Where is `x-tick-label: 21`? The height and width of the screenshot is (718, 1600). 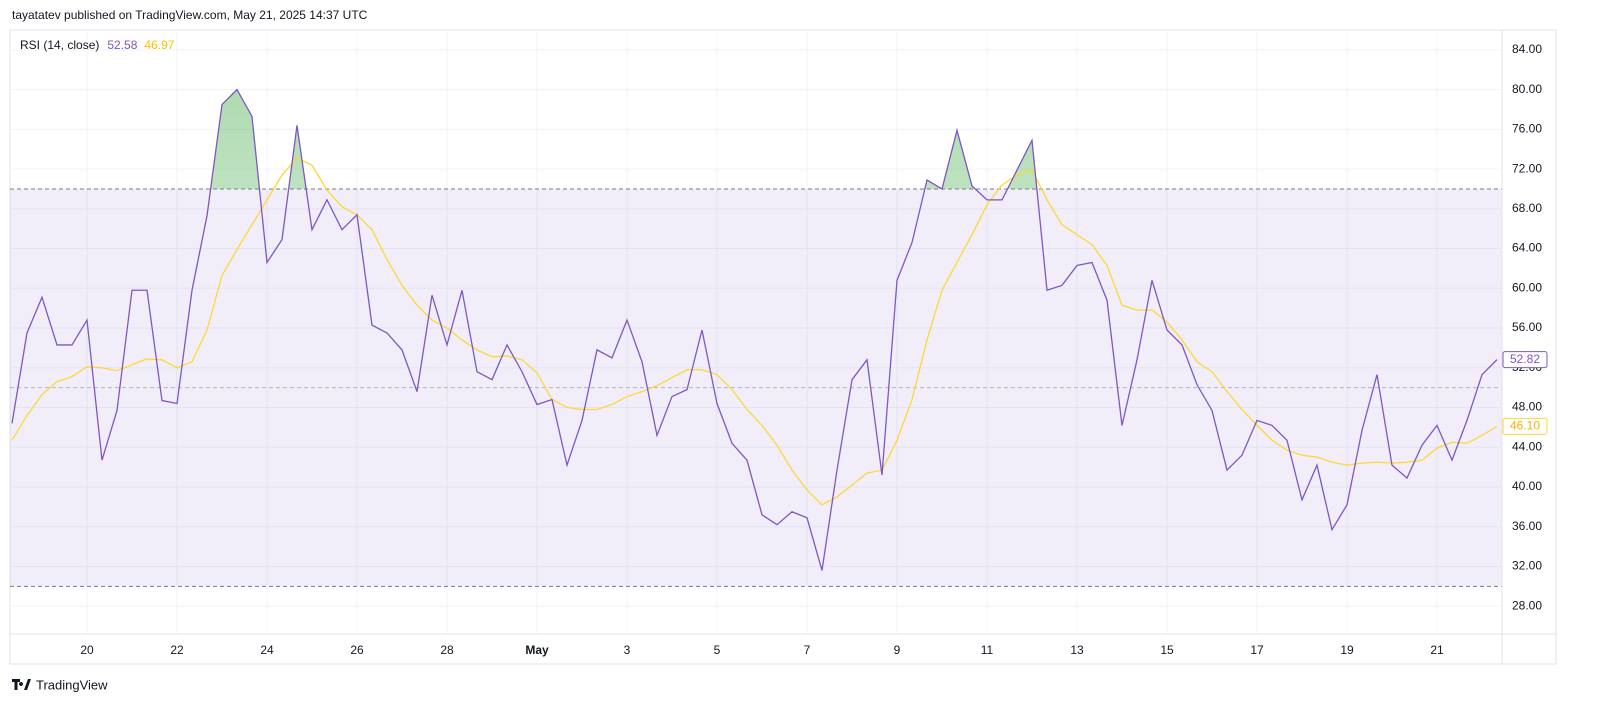
x-tick-label: 21 is located at coordinates (1437, 650).